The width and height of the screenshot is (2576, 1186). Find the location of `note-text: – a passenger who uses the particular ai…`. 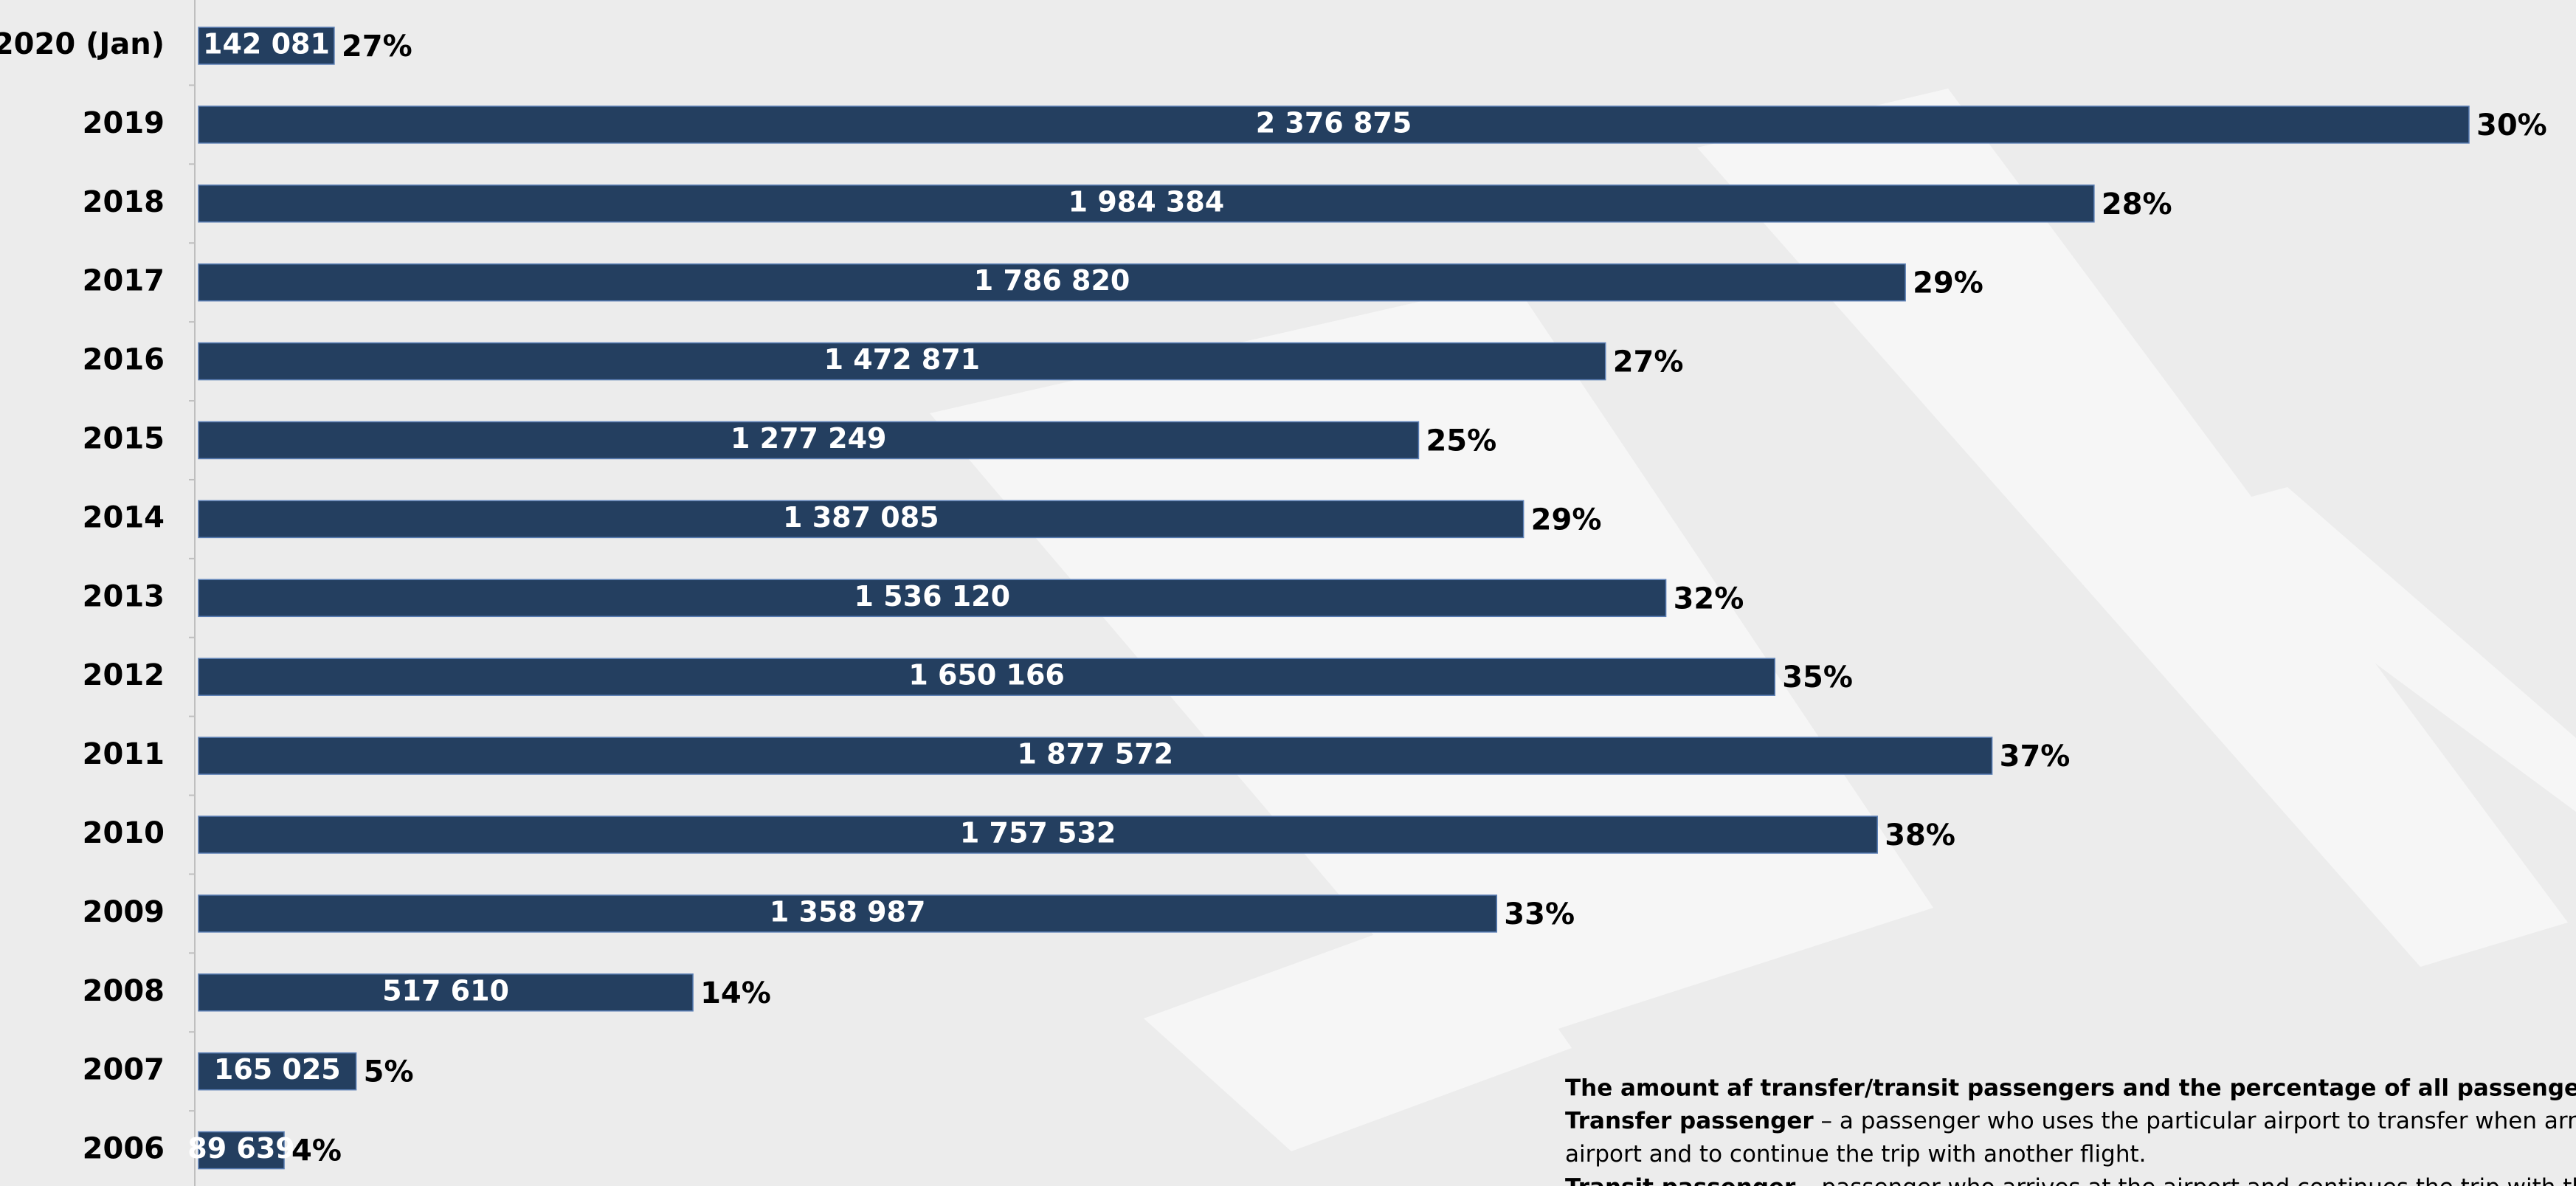

note-text: – a passenger who uses the particular ai… is located at coordinates (2195, 1121).